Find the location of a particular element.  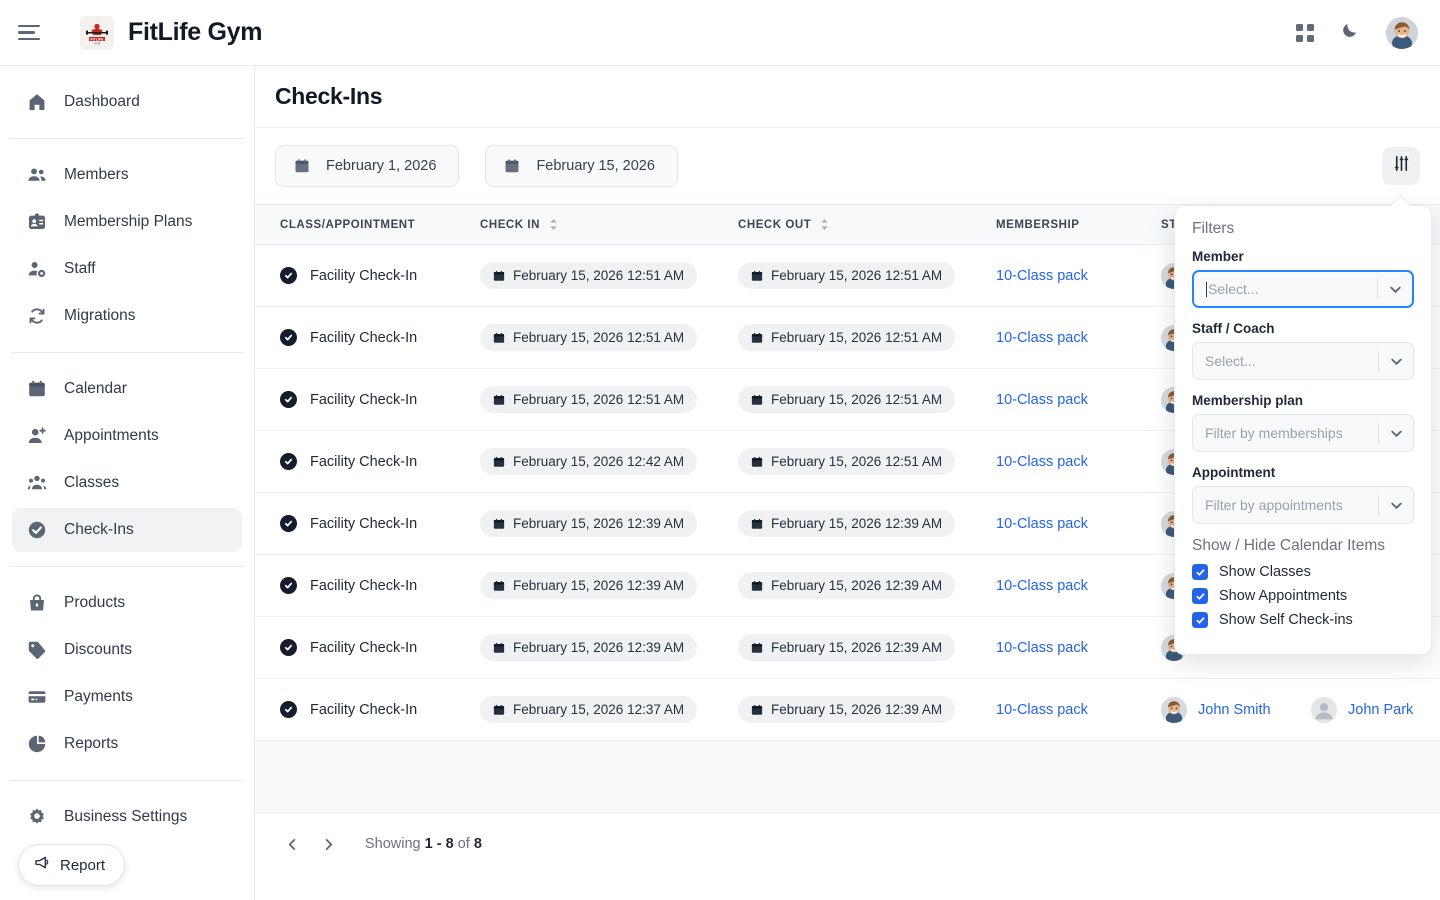

sidebar-item-membership-plans: Membership Plans is located at coordinates (127, 222).